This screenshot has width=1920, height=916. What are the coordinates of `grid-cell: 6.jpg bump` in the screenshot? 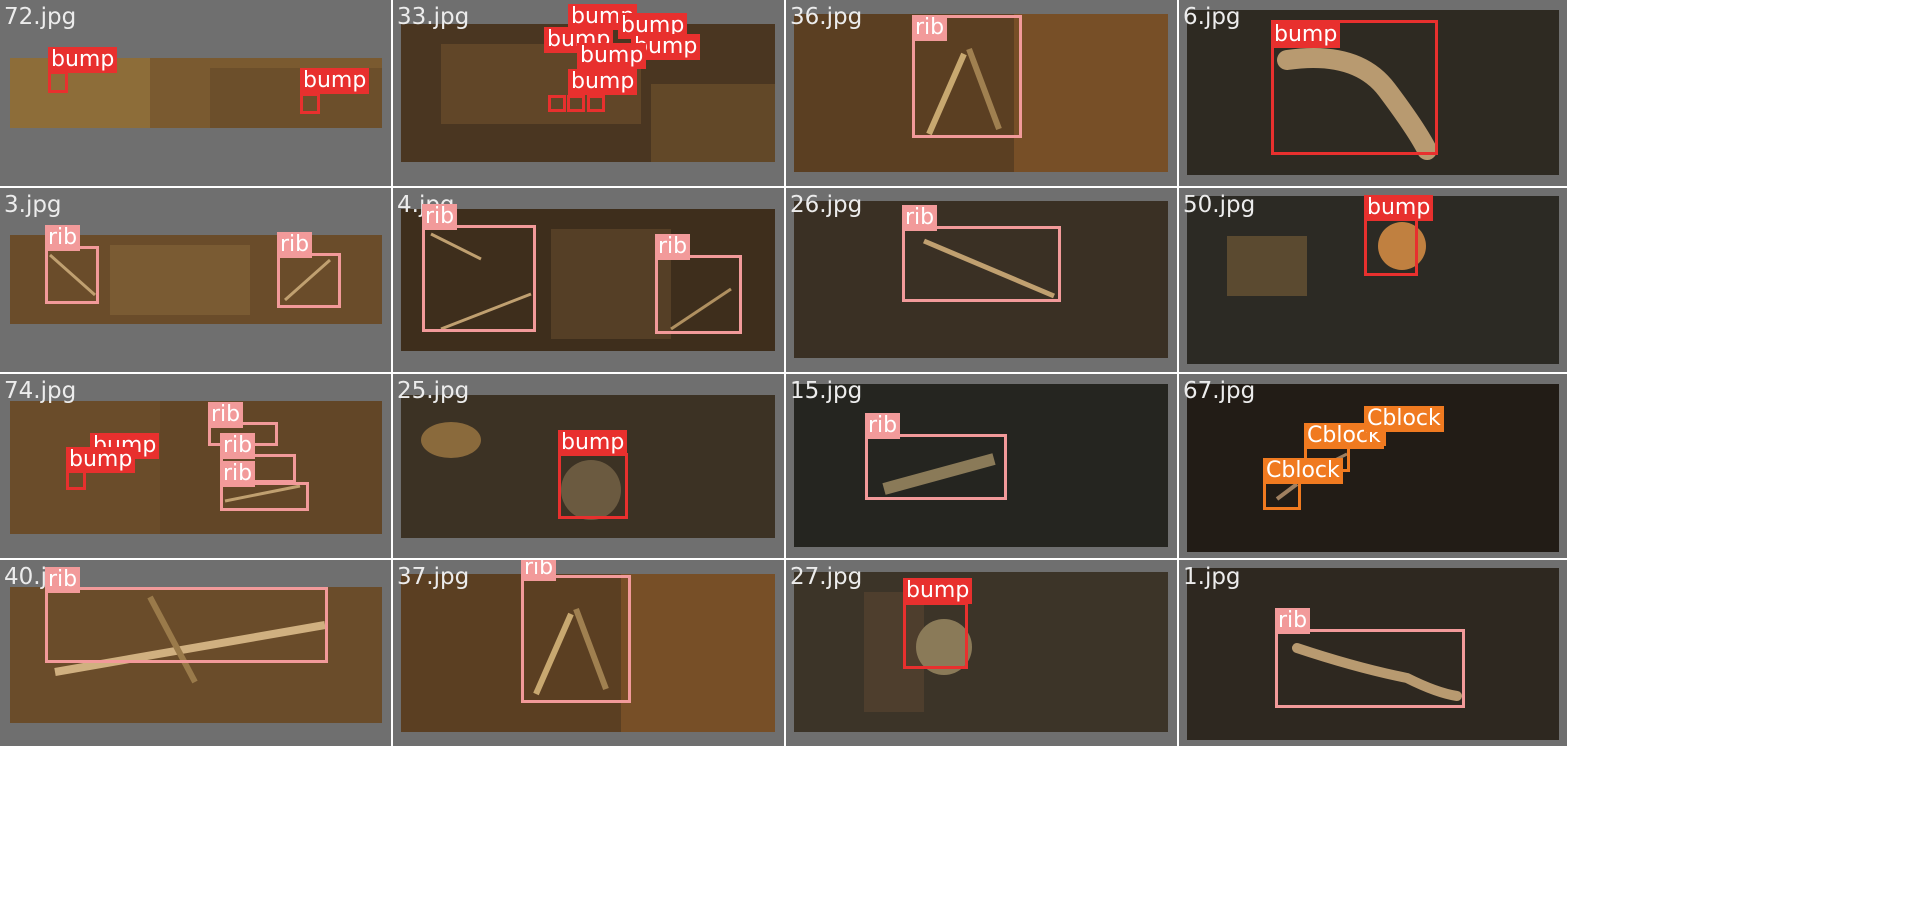 It's located at (1373, 93).